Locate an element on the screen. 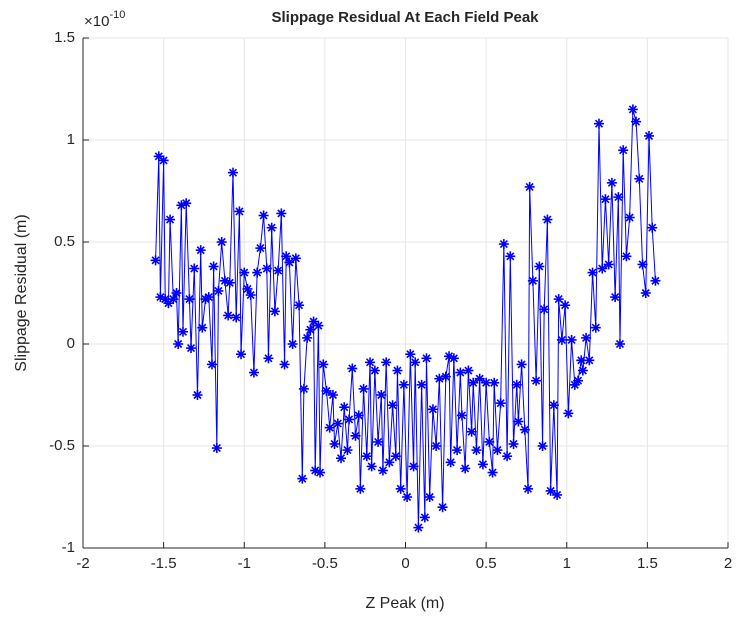 The height and width of the screenshot is (620, 738). x-tick-label: -1.5 is located at coordinates (164, 563).